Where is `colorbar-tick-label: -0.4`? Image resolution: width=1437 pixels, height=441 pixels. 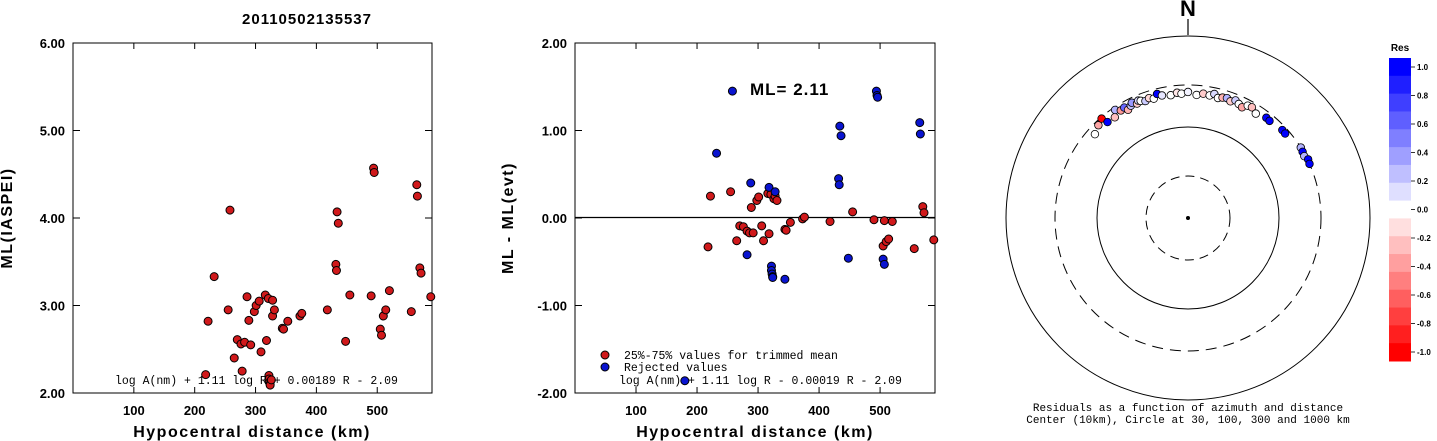
colorbar-tick-label: -0.4 is located at coordinates (1424, 267).